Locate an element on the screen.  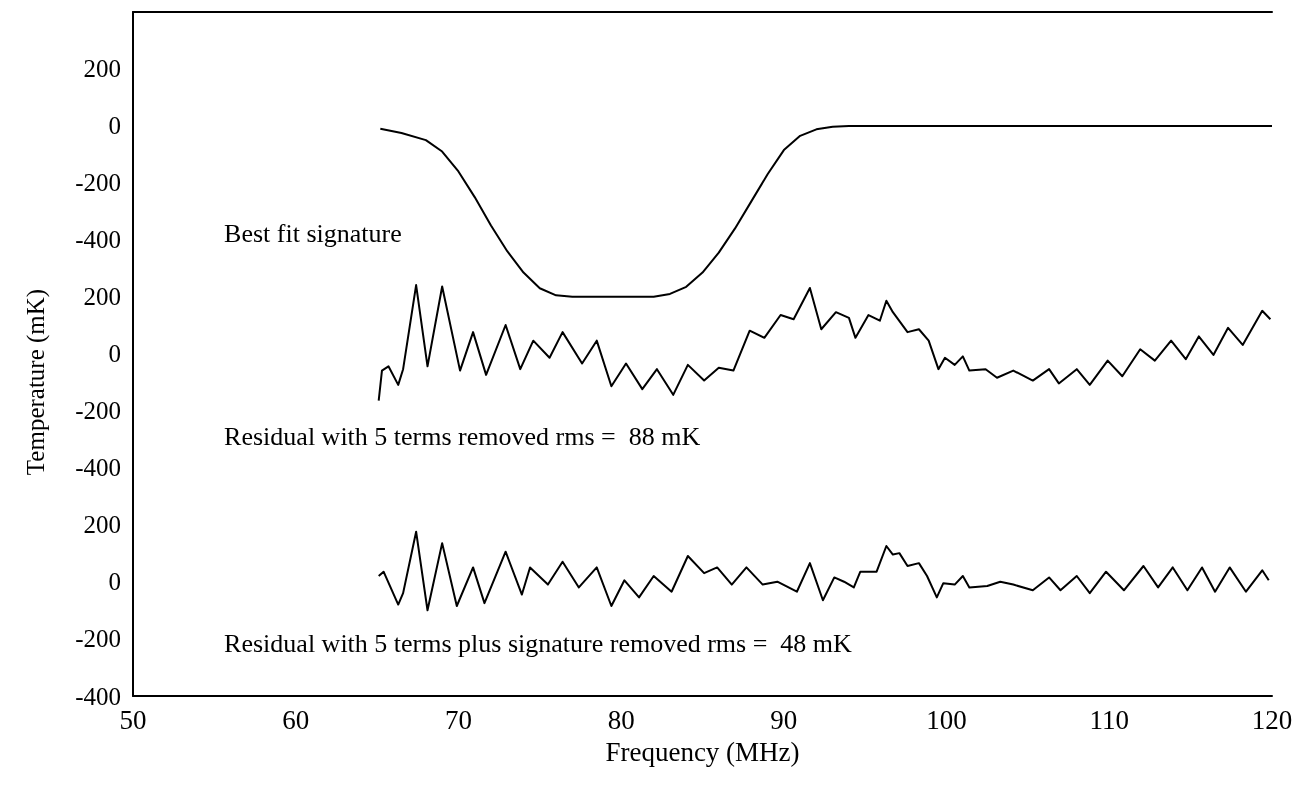
x-tick-label: 90 is located at coordinates (784, 719).